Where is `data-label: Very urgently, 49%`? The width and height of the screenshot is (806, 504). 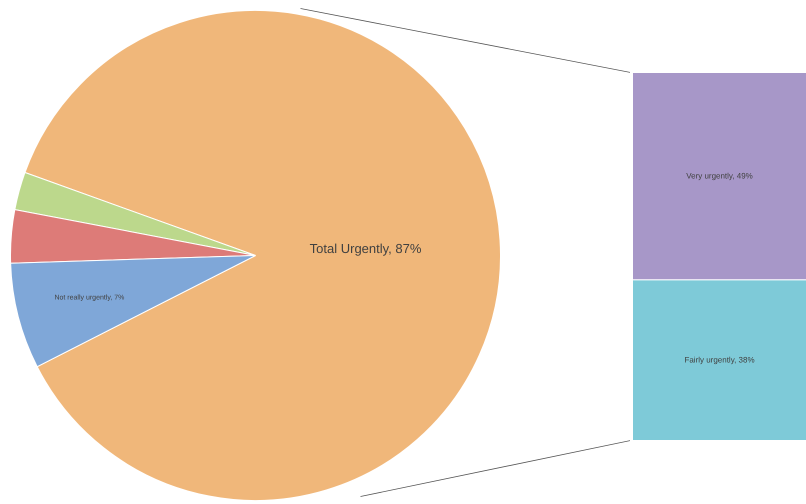
data-label: Very urgently, 49% is located at coordinates (719, 176).